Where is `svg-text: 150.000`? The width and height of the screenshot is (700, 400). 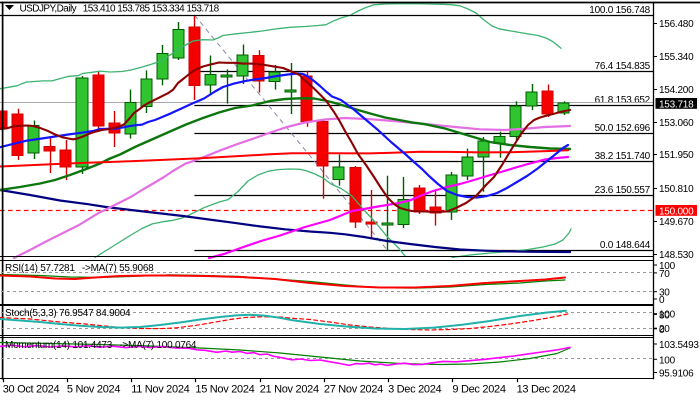
svg-text: 150.000 is located at coordinates (676, 211).